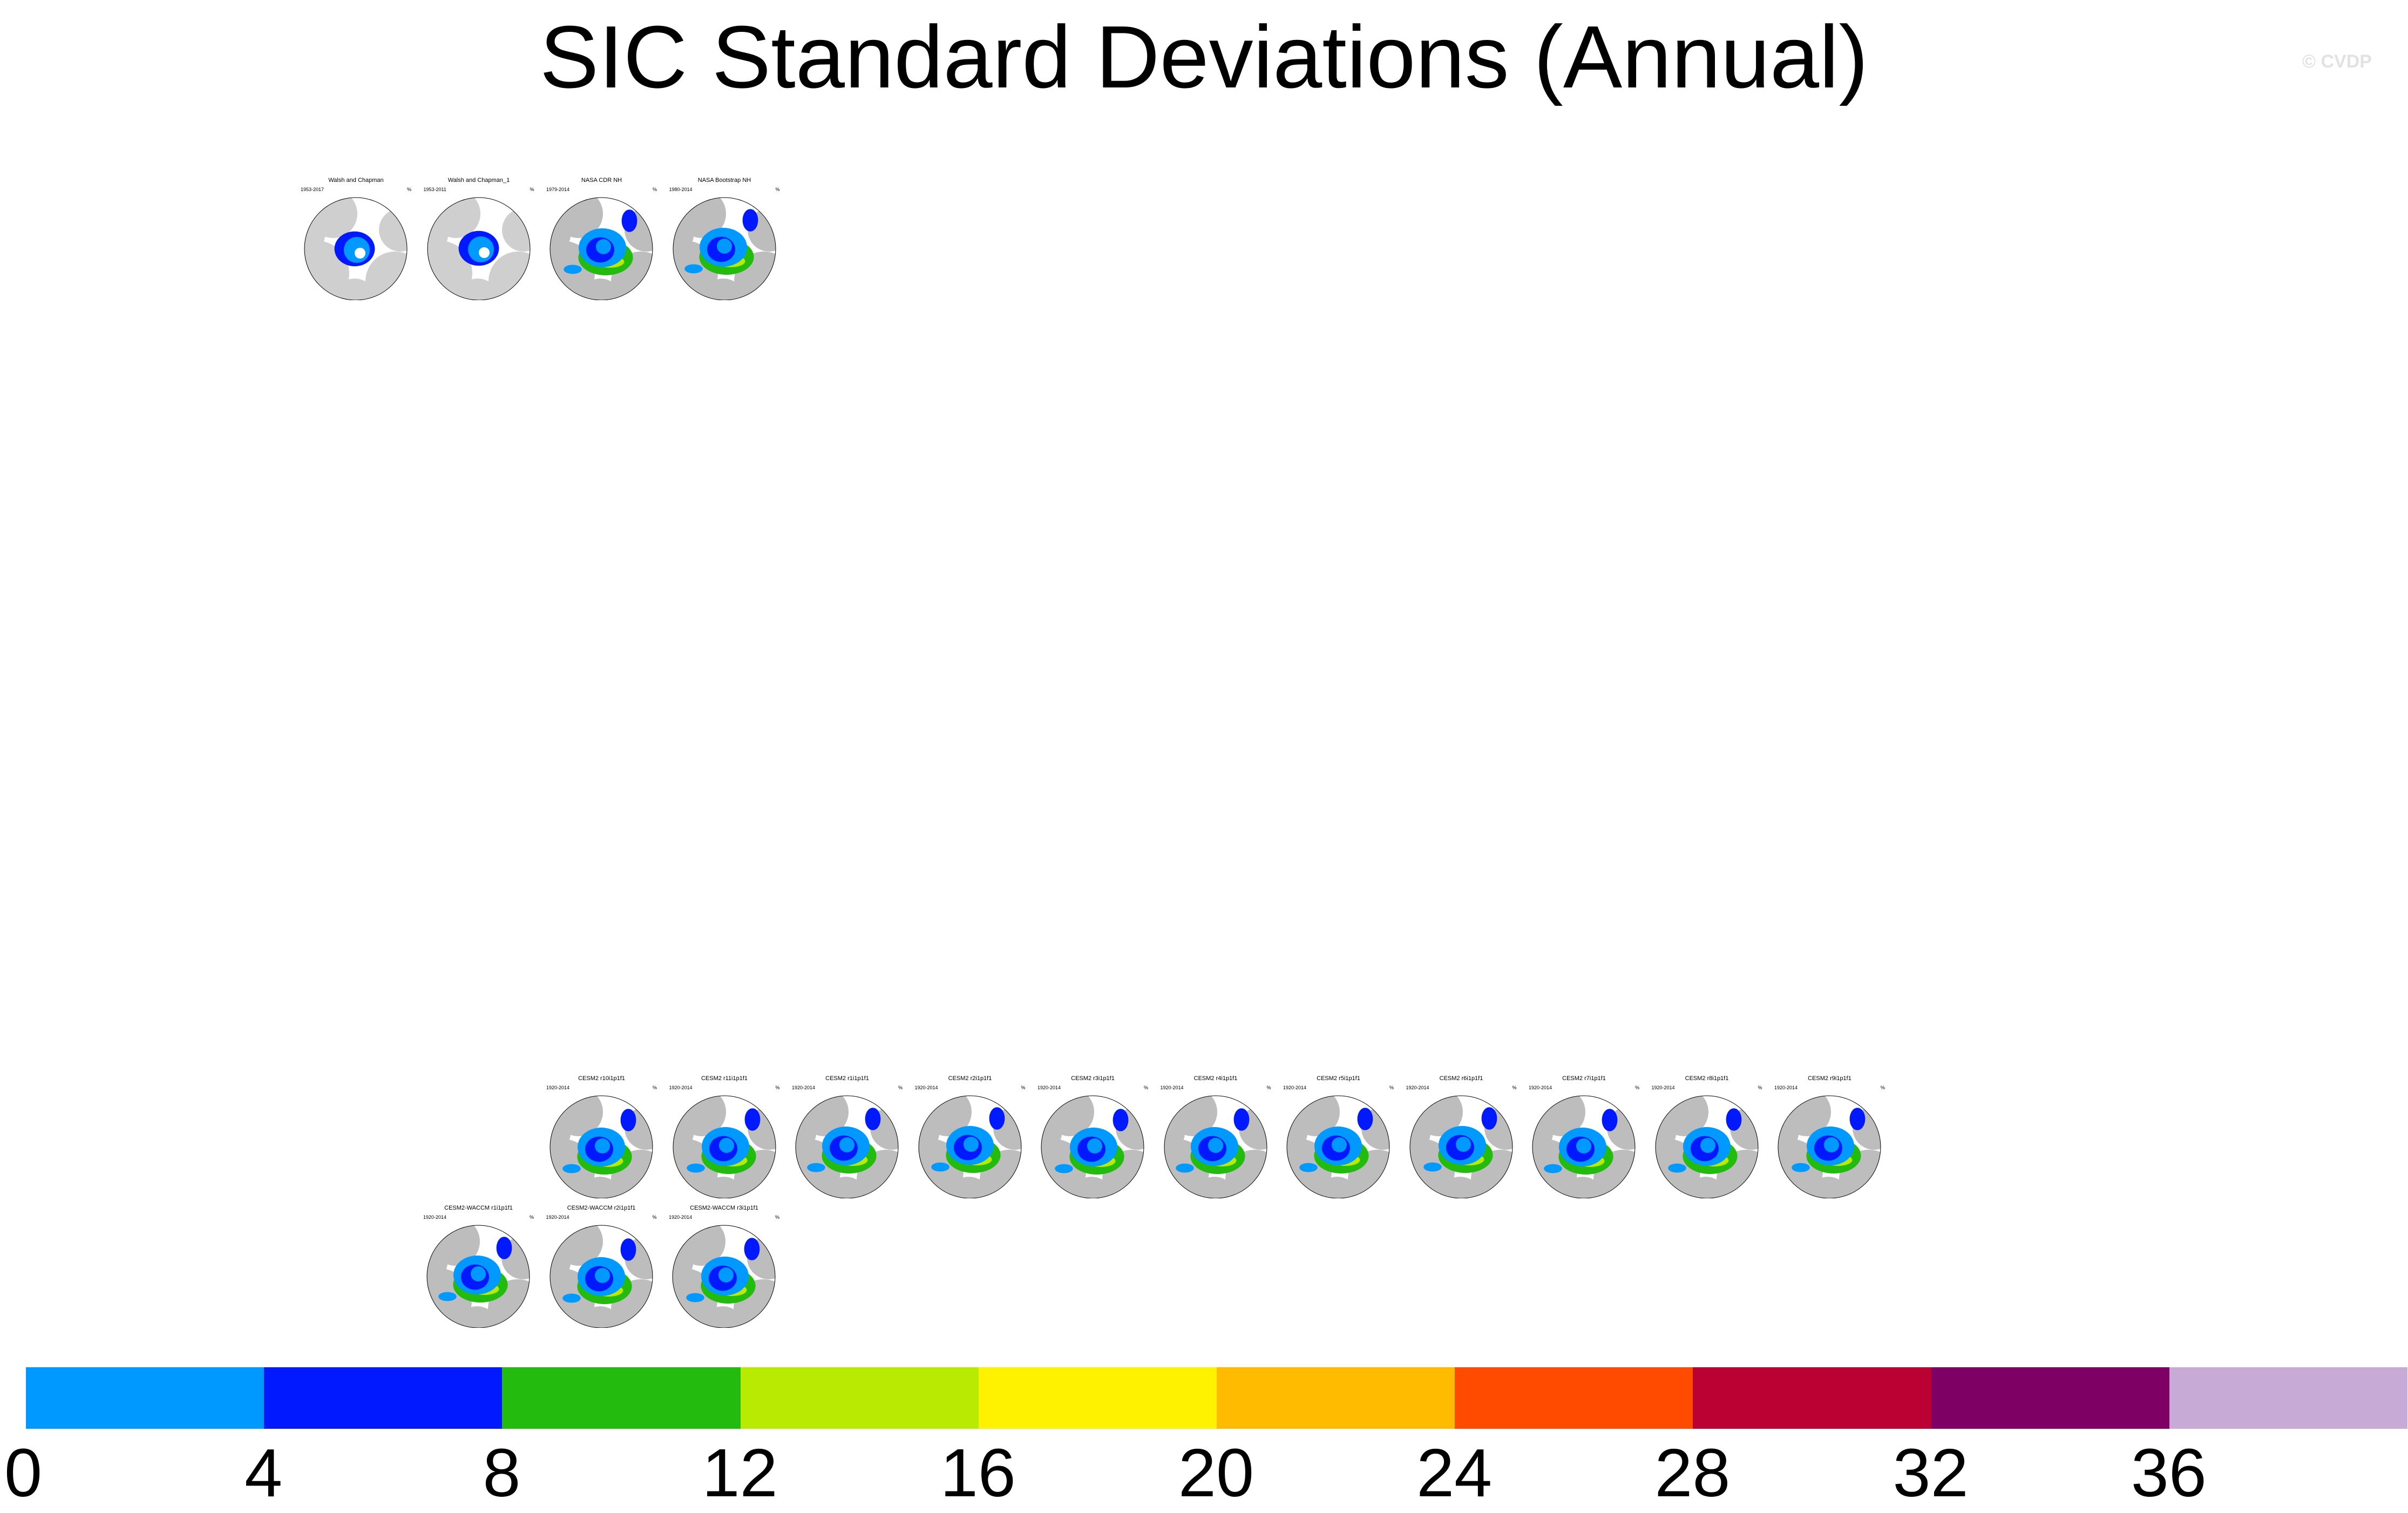  Describe the element at coordinates (356, 239) in the screenshot. I see `sic-map-panel: Walsh and Chapman 1953-2017%` at that location.